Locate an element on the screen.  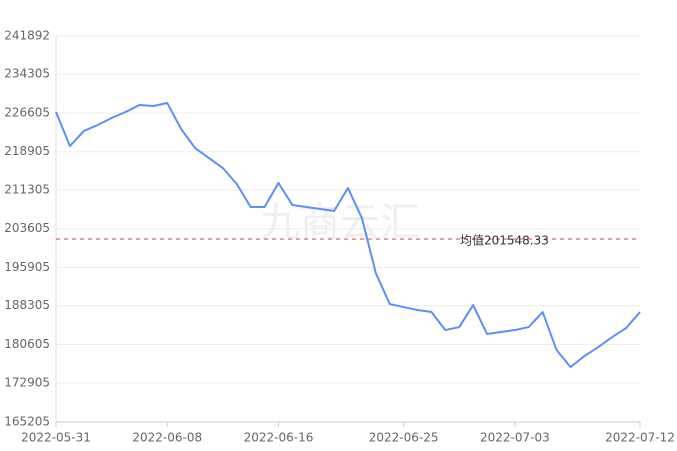
y-tick-label: 203605 is located at coordinates (27, 228).